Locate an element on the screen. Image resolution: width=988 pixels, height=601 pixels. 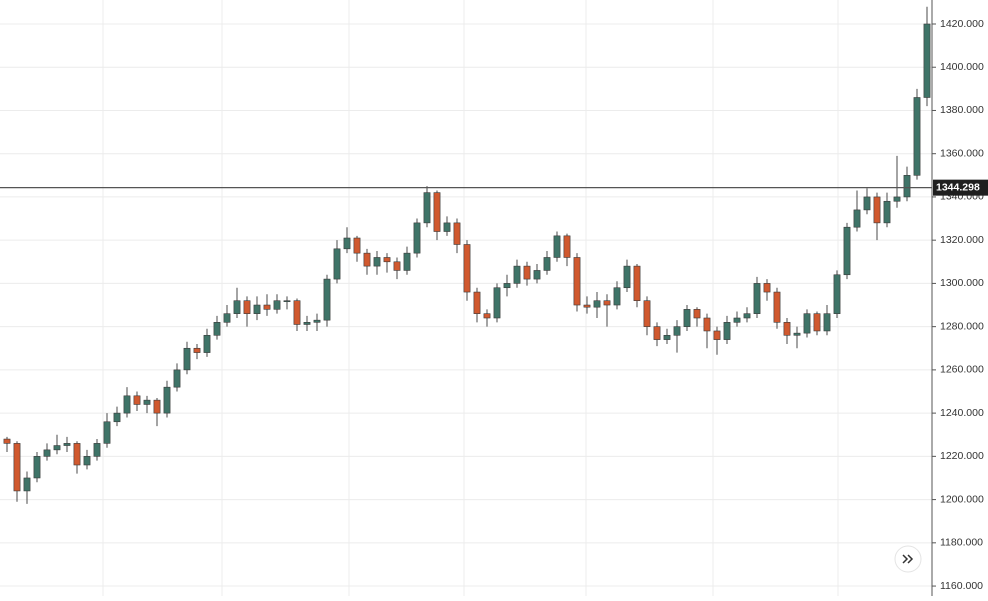
y-tick-label: 1260.000 is located at coordinates (962, 370).